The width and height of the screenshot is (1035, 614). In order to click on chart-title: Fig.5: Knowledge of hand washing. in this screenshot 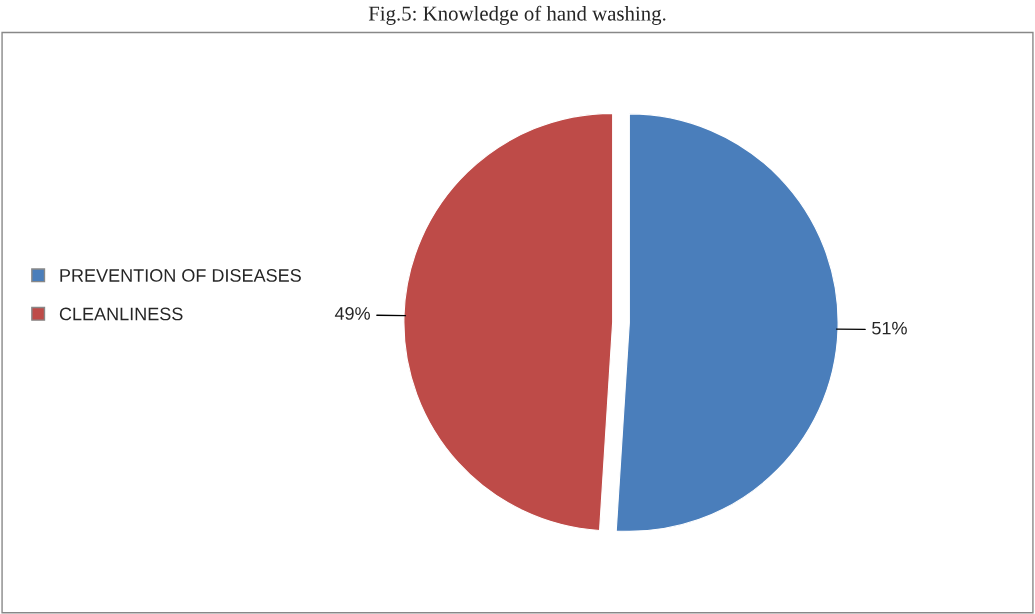, I will do `click(517, 15)`.